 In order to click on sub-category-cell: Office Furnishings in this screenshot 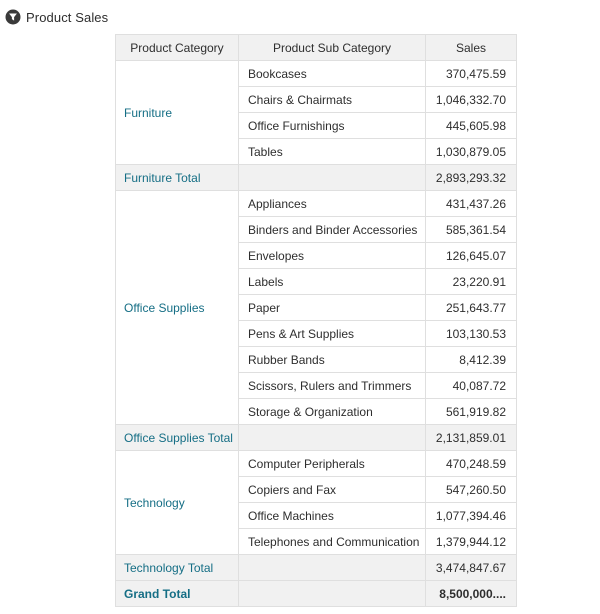, I will do `click(332, 125)`.